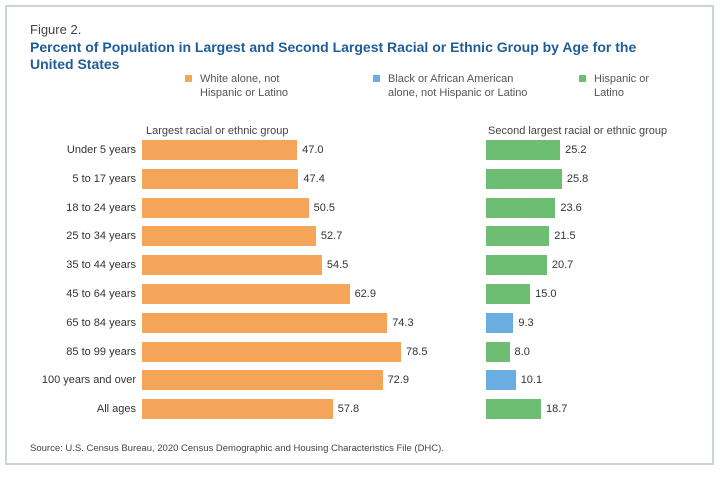 The image size is (720, 480). Describe the element at coordinates (531, 380) in the screenshot. I see `data-label: 10.1` at that location.